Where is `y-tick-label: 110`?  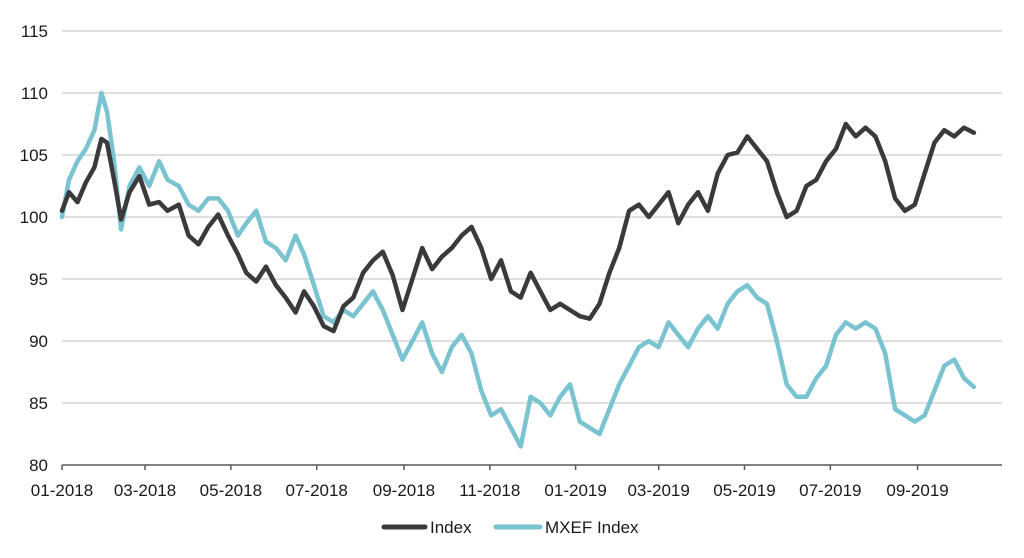
y-tick-label: 110 is located at coordinates (34, 93).